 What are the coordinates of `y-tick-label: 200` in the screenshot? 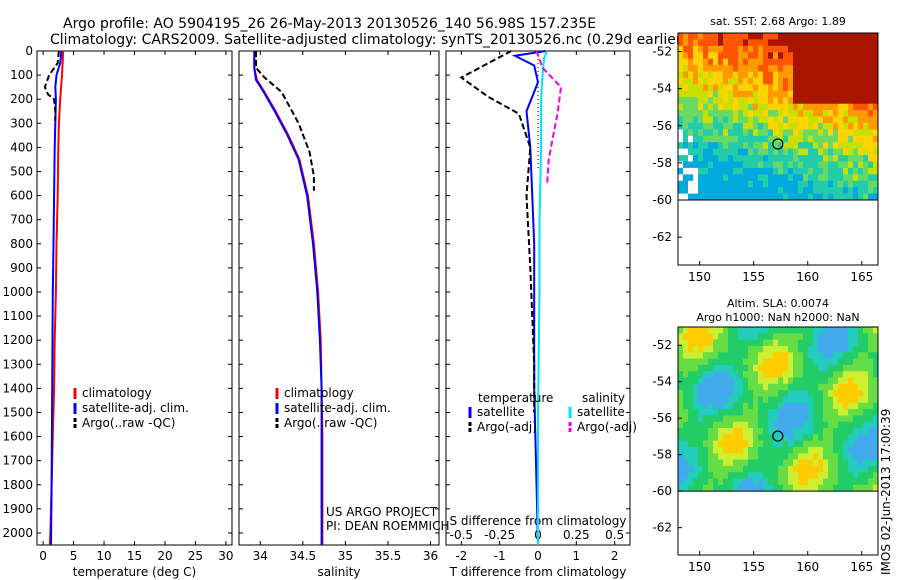 It's located at (21, 99).